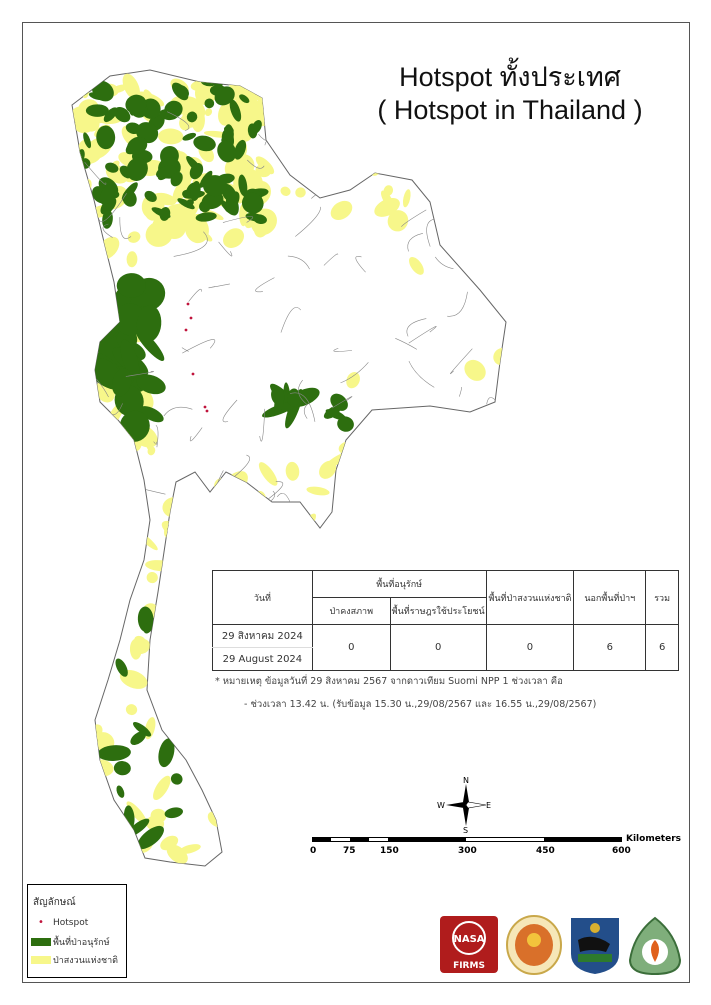 The height and width of the screenshot is (1005, 711). I want to click on cell-intact-forest: 0, so click(351, 647).